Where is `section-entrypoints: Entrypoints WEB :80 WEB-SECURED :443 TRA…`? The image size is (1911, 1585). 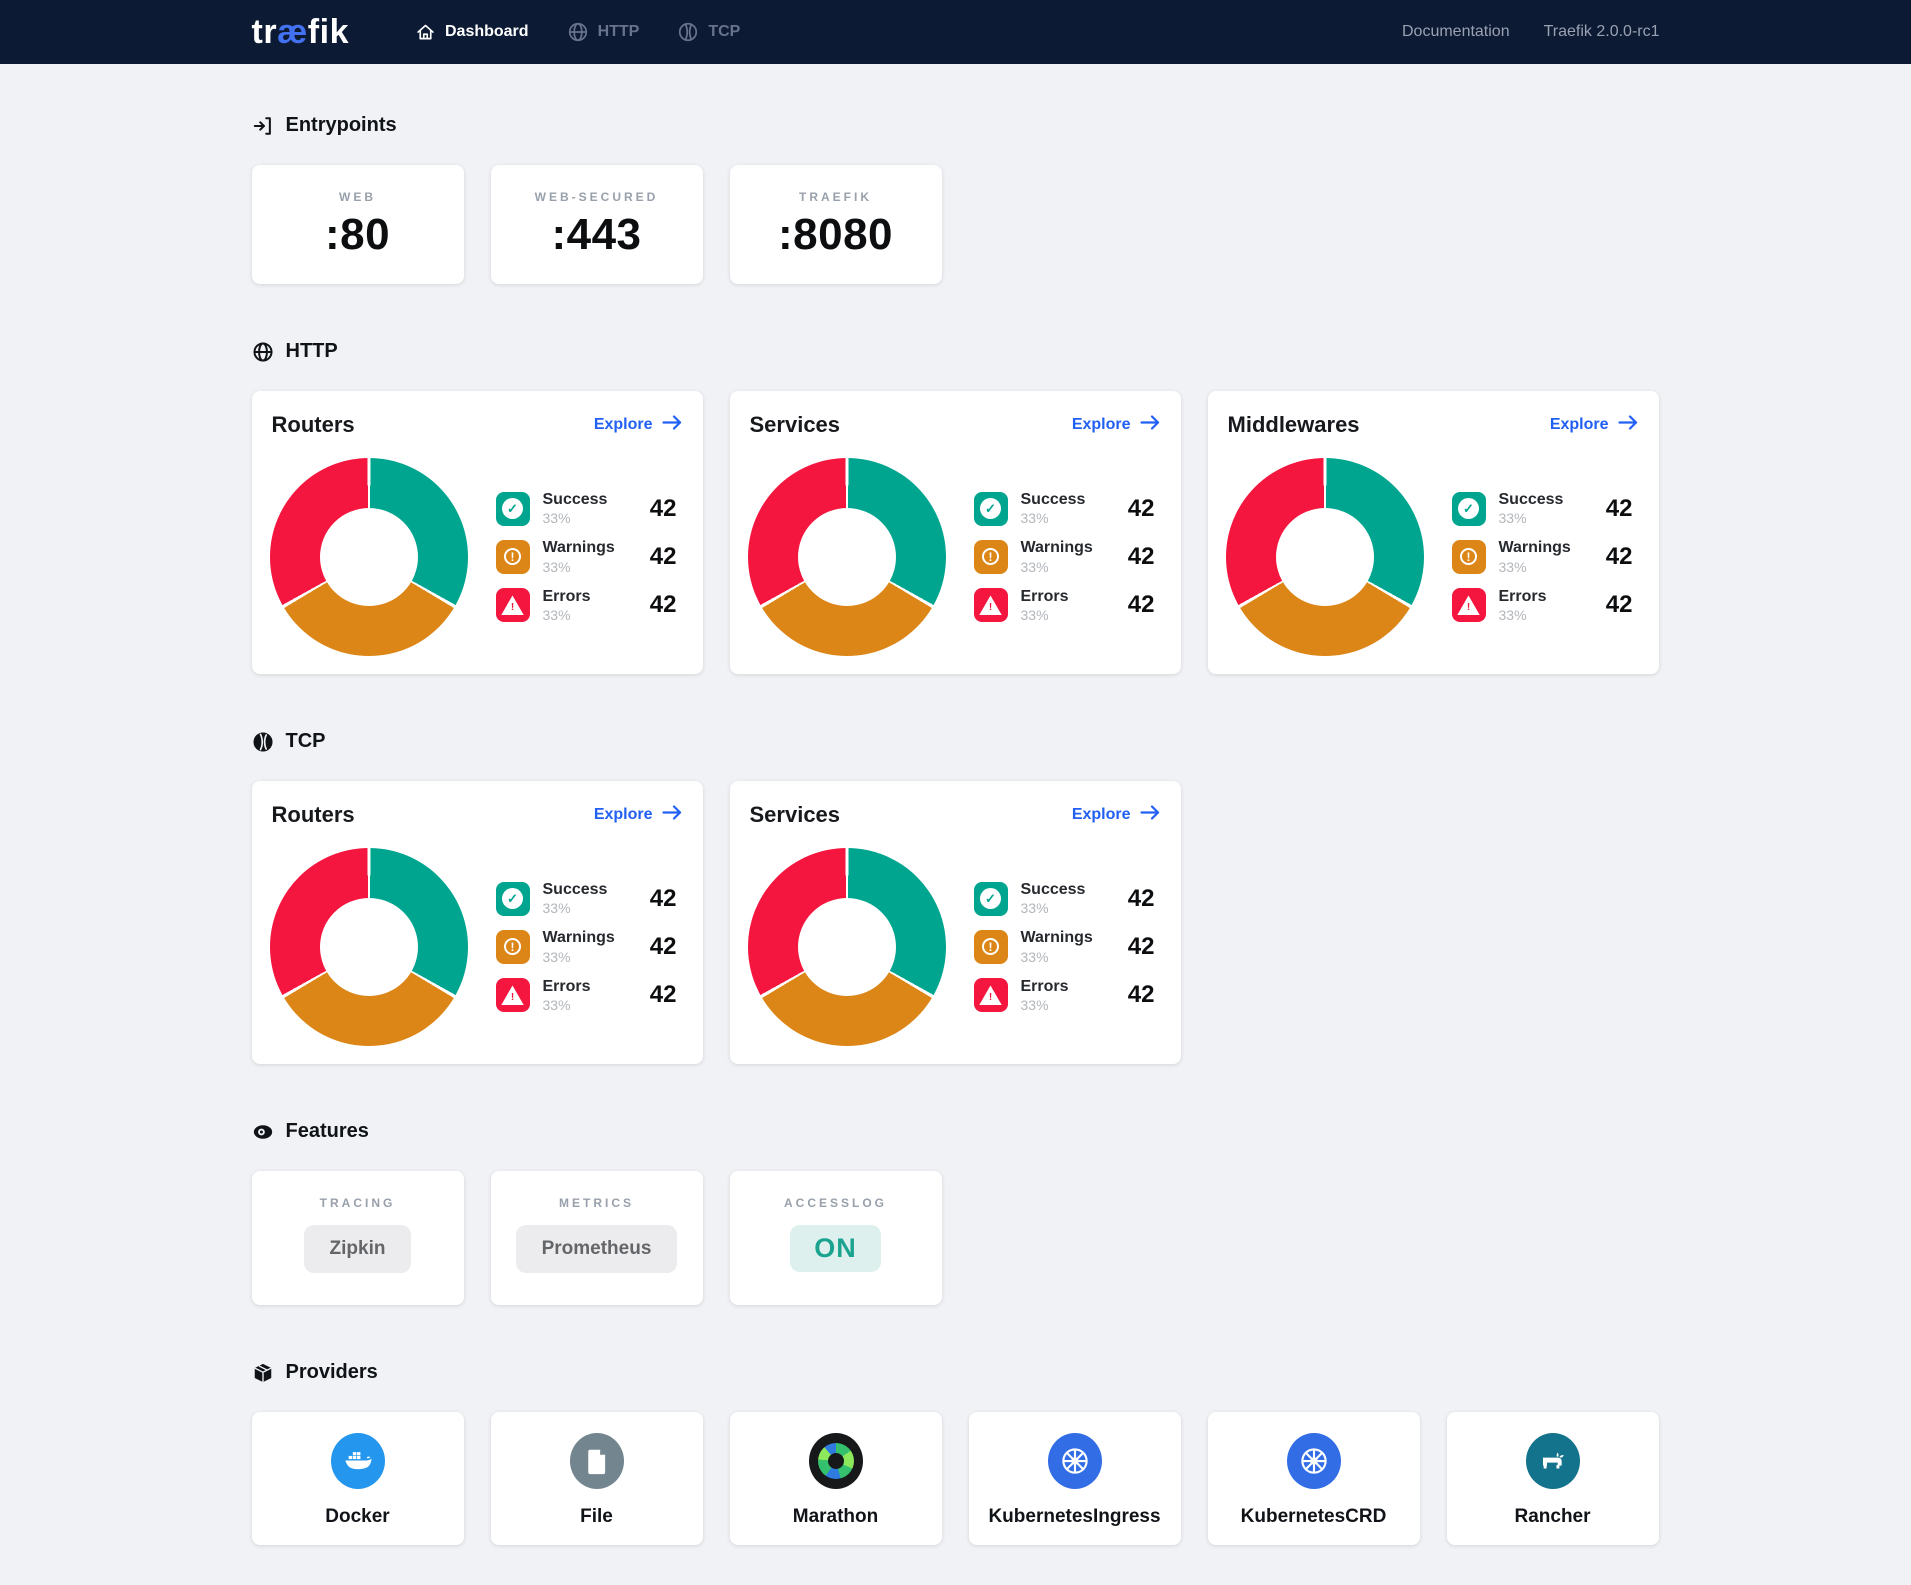
section-entrypoints: Entrypoints WEB :80 WEB-SECURED :443 TRA… is located at coordinates (955, 199).